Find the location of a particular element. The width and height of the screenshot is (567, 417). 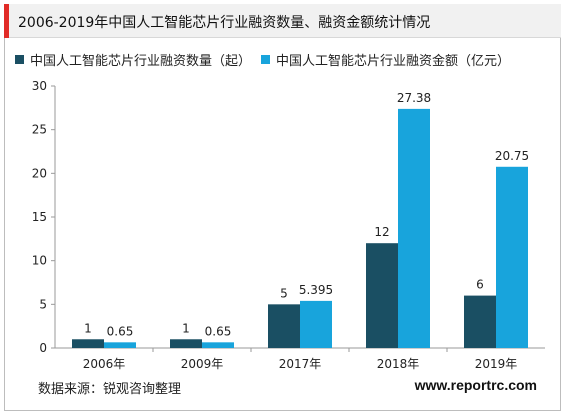

y-tick-label: 25 is located at coordinates (39, 130).